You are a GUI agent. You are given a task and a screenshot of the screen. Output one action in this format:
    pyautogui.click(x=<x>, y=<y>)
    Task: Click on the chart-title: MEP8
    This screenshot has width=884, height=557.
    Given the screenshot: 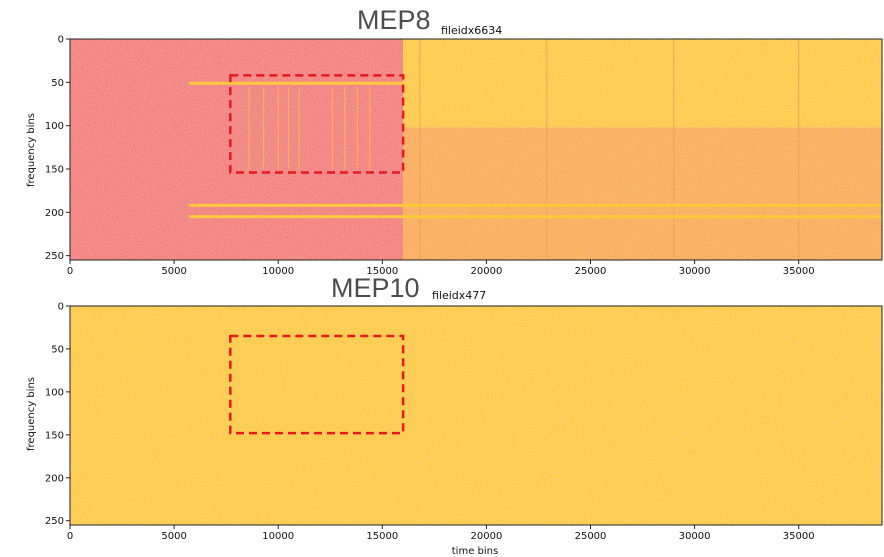 What is the action you would take?
    pyautogui.click(x=394, y=20)
    